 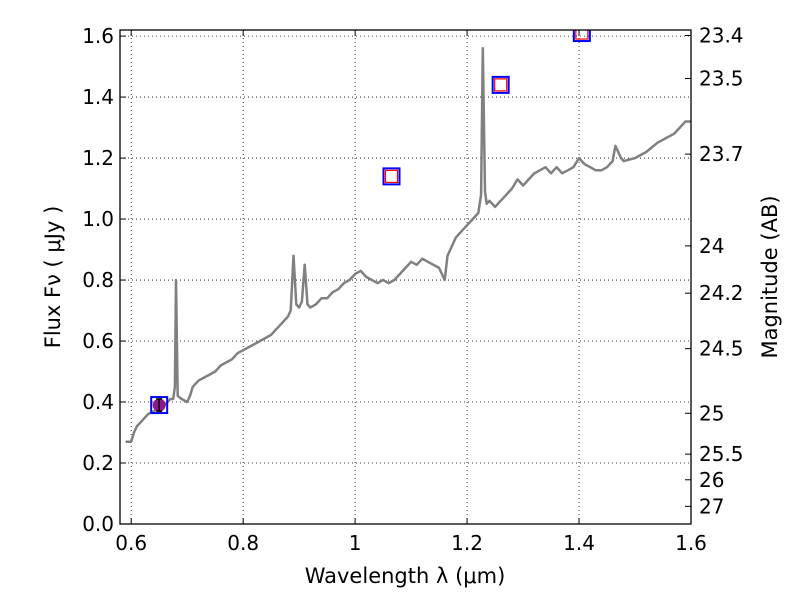 I want to click on y-tick-label: 1.4, so click(x=98, y=97).